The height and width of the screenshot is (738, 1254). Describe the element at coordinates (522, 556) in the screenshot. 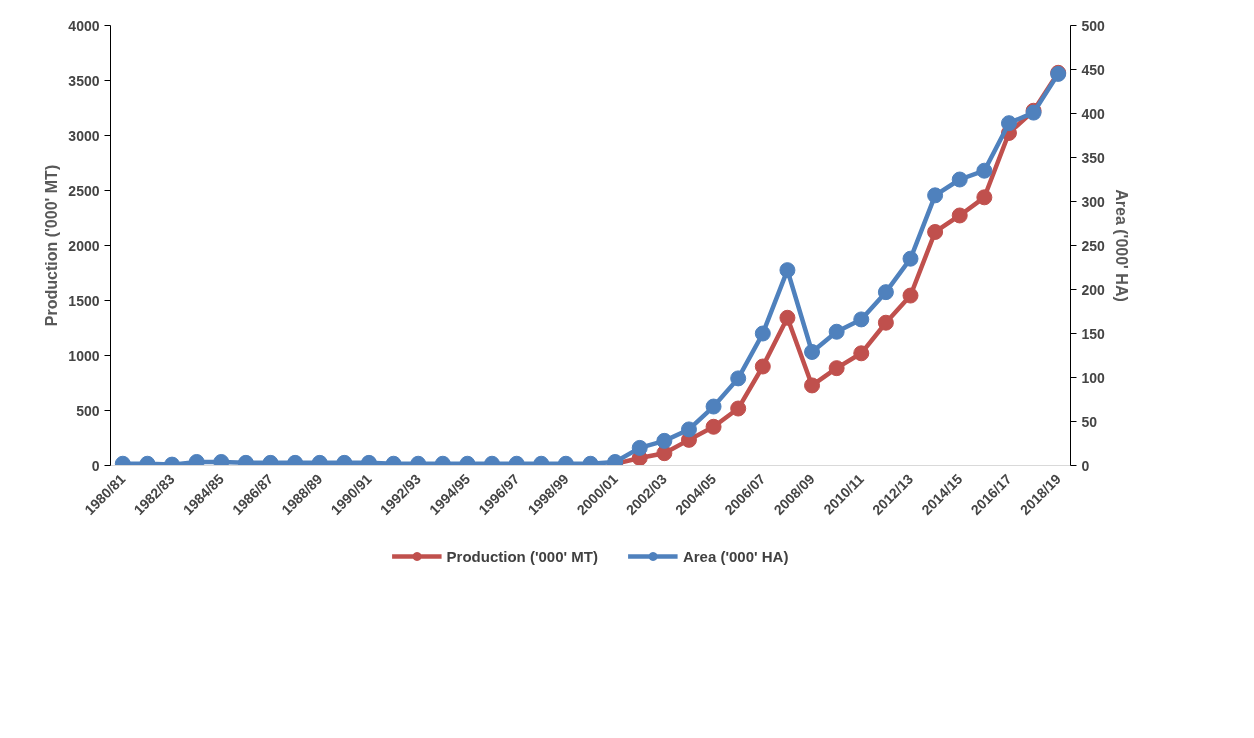

I see `legend-label: Production ('000' MT)` at that location.